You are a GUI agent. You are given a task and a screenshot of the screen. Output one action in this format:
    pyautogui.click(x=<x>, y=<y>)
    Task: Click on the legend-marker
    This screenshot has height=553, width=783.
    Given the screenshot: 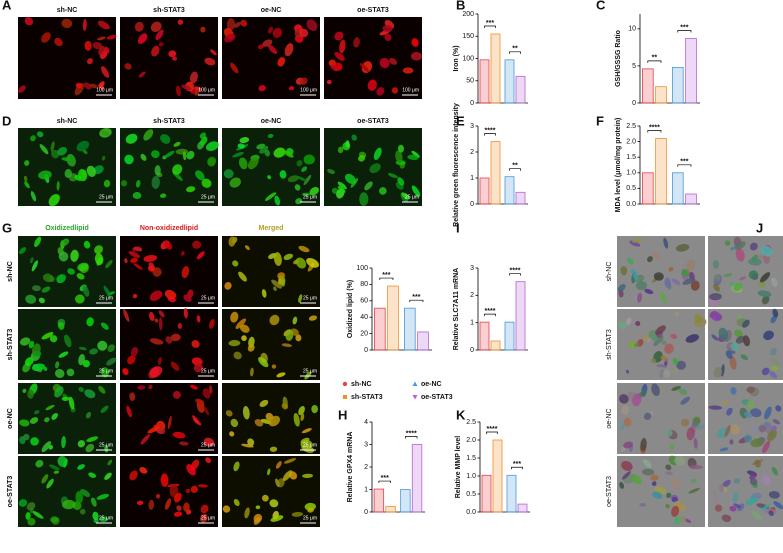 What is the action you would take?
    pyautogui.click(x=415, y=383)
    